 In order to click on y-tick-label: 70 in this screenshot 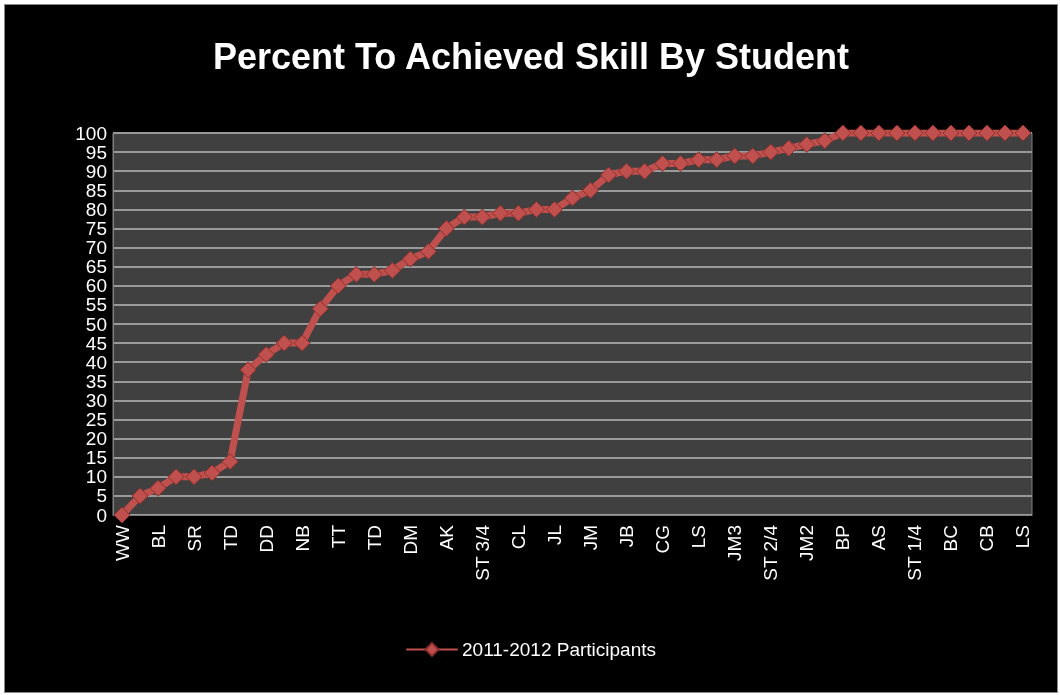, I will do `click(96, 248)`.